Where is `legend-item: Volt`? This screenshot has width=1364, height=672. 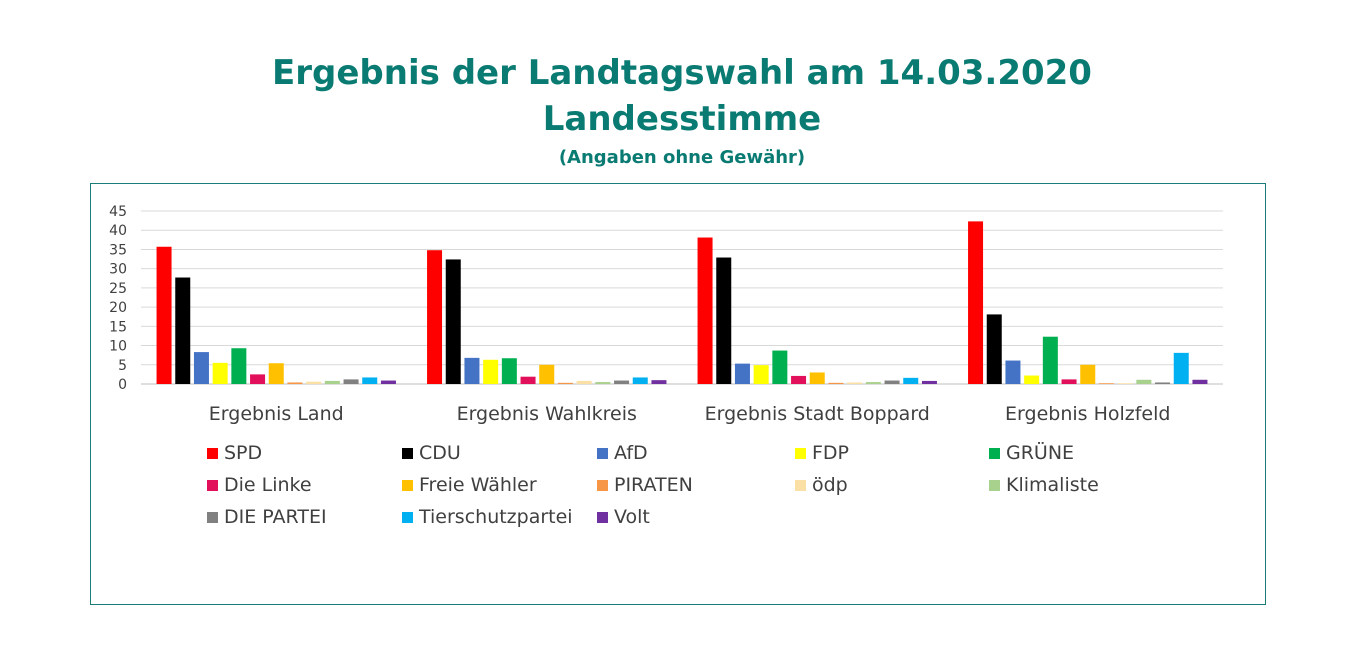
legend-item: Volt is located at coordinates (623, 517).